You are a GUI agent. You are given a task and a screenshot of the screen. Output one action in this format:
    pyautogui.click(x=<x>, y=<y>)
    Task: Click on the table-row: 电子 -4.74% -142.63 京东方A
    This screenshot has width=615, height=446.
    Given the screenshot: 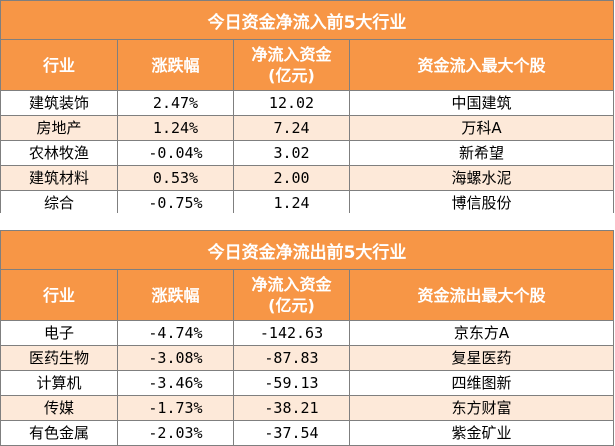 What is the action you would take?
    pyautogui.click(x=307, y=333)
    